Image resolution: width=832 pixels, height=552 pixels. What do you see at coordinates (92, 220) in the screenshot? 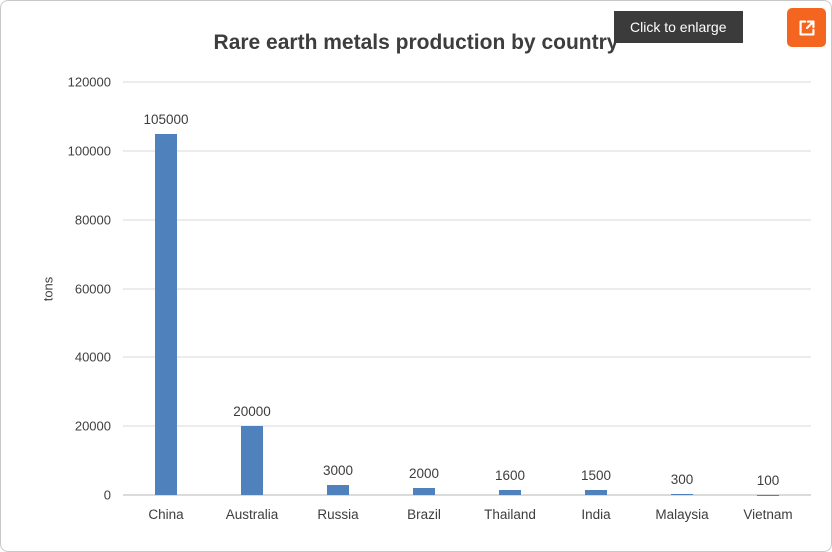
I see `y-tick-label: 80000` at bounding box center [92, 220].